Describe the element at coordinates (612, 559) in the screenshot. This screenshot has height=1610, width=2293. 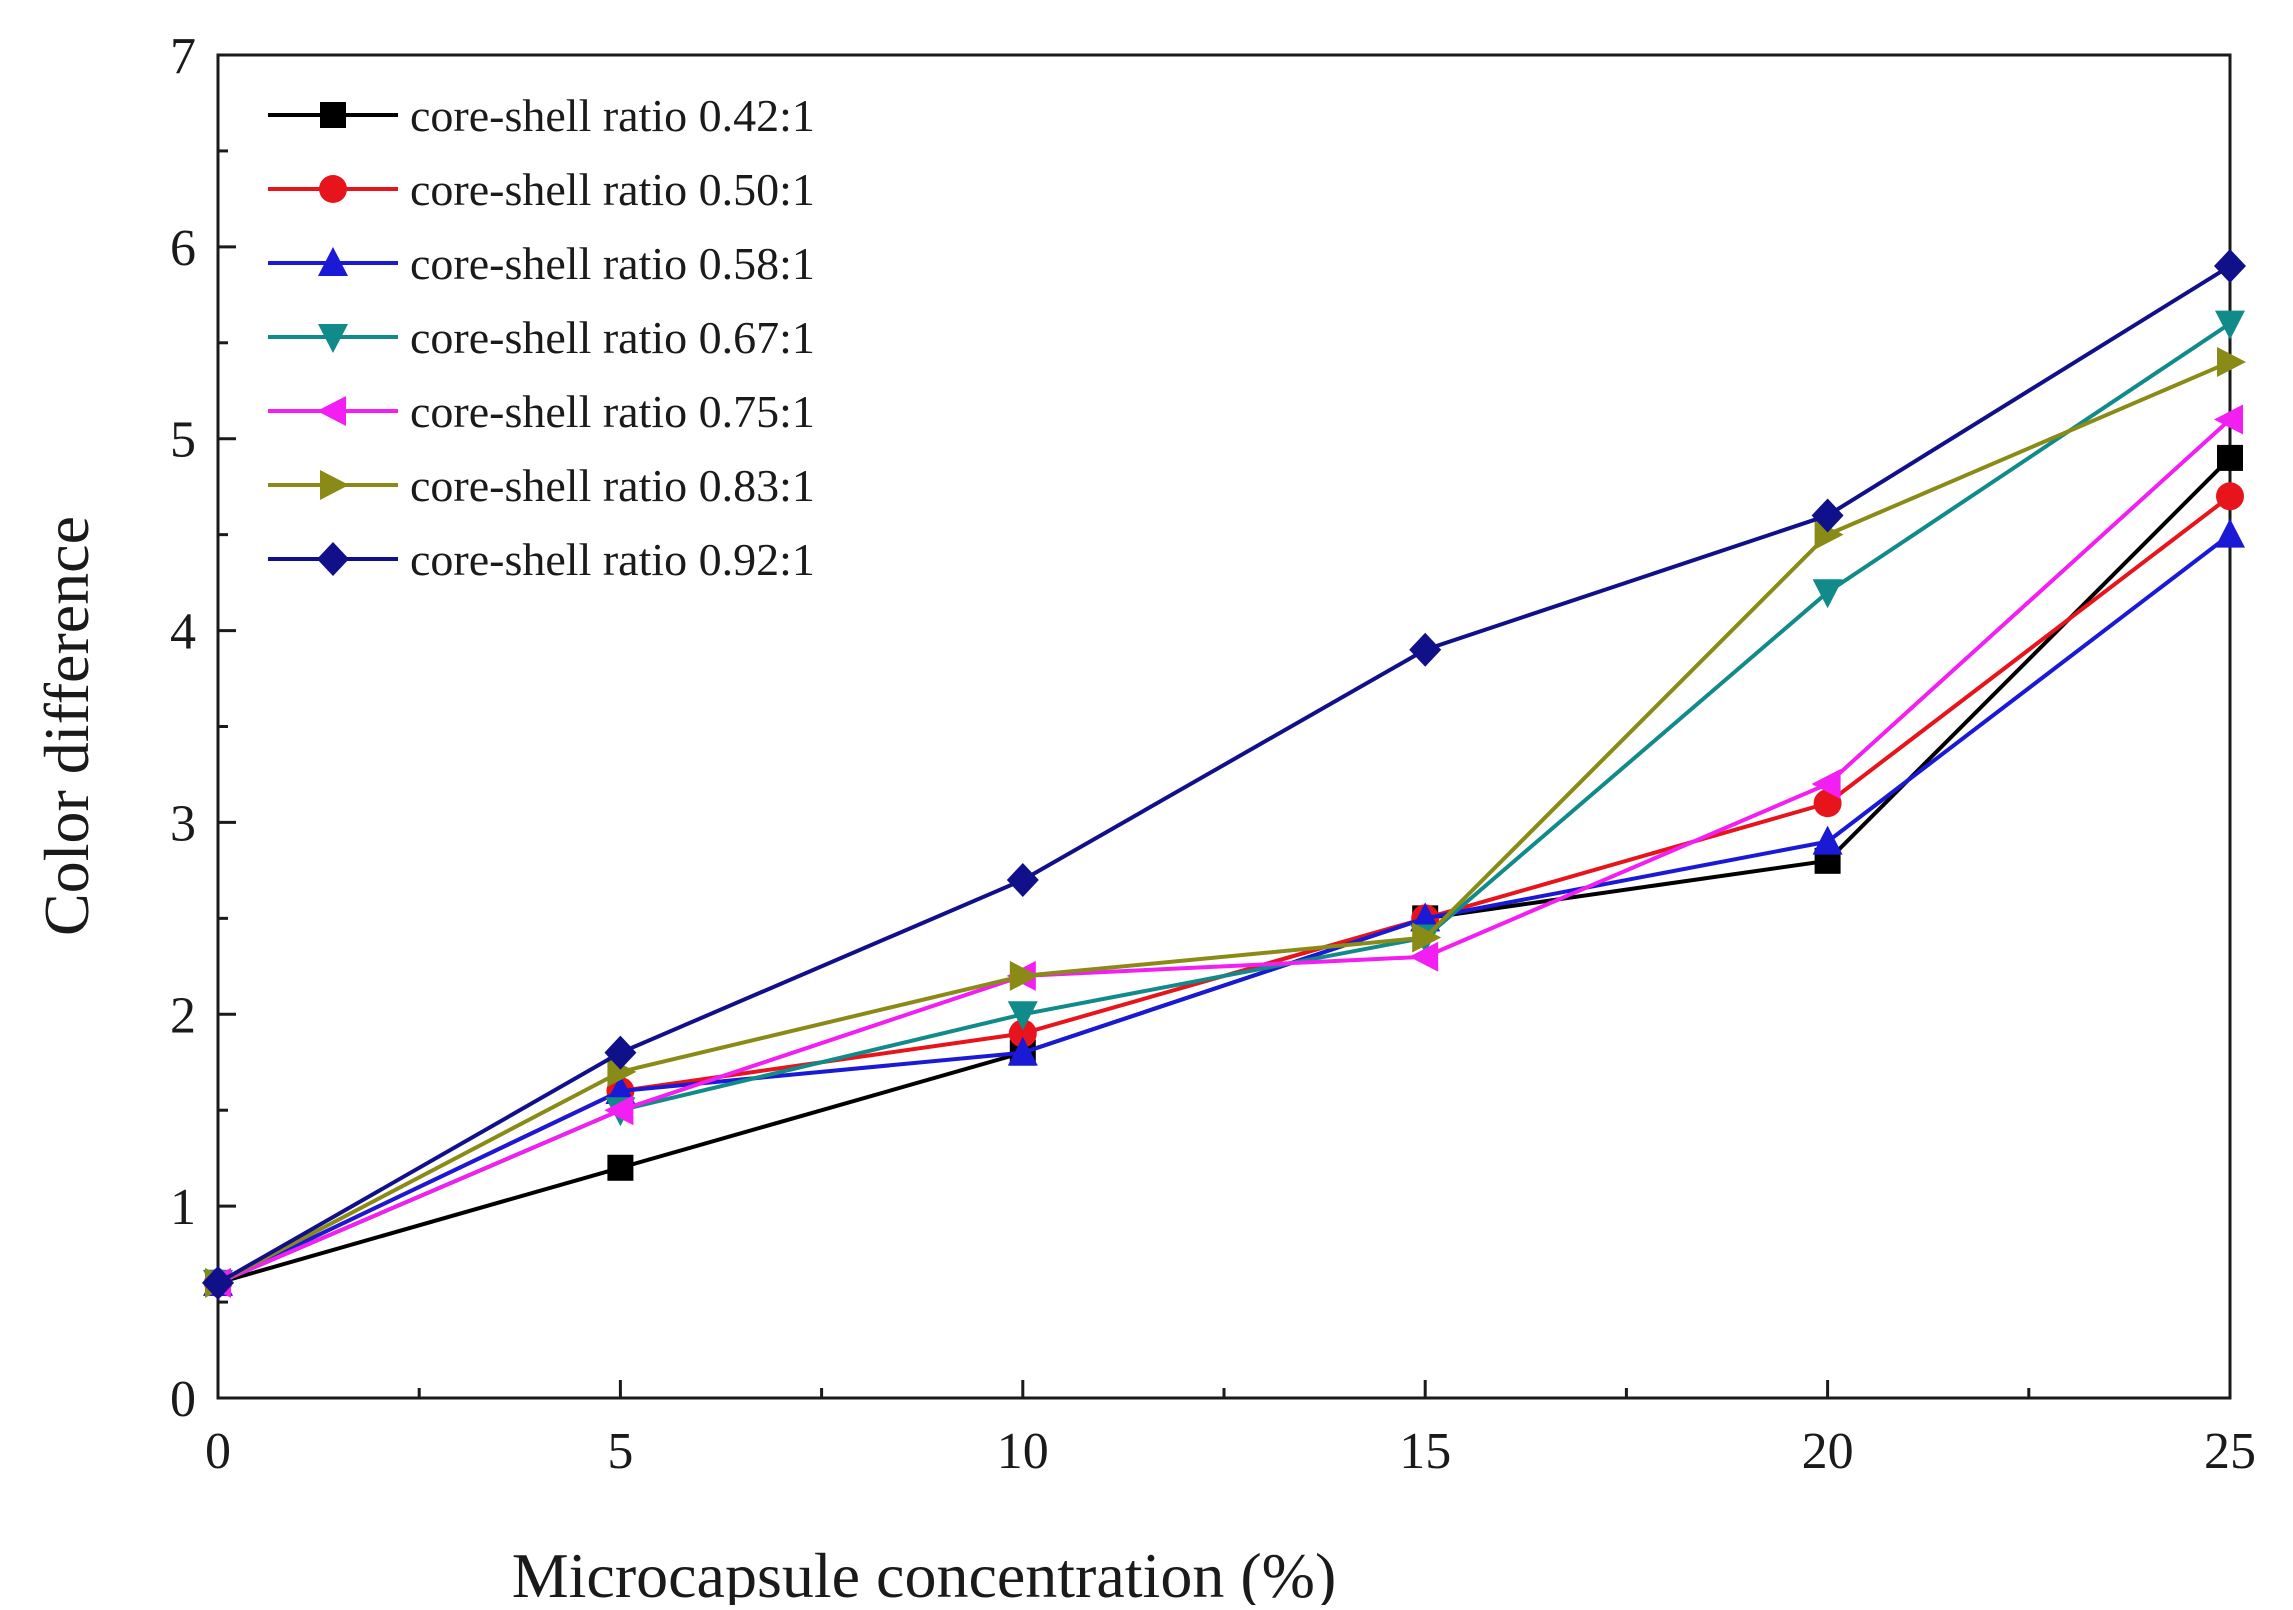
I see `legend-label: core-shell ratio 0.92:1` at that location.